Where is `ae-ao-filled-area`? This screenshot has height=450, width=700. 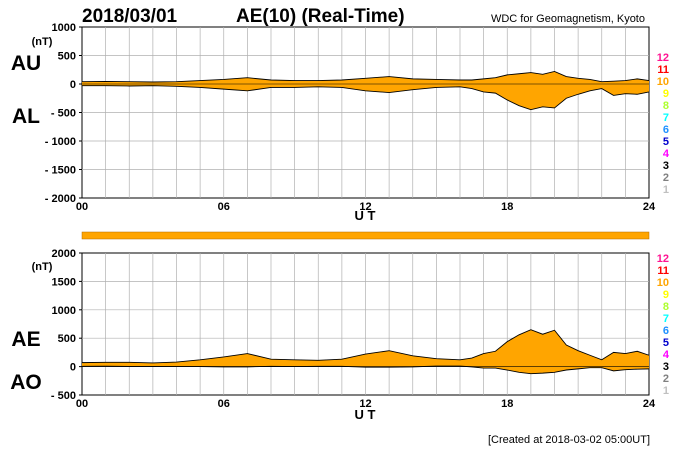 ae-ao-filled-area is located at coordinates (365, 351).